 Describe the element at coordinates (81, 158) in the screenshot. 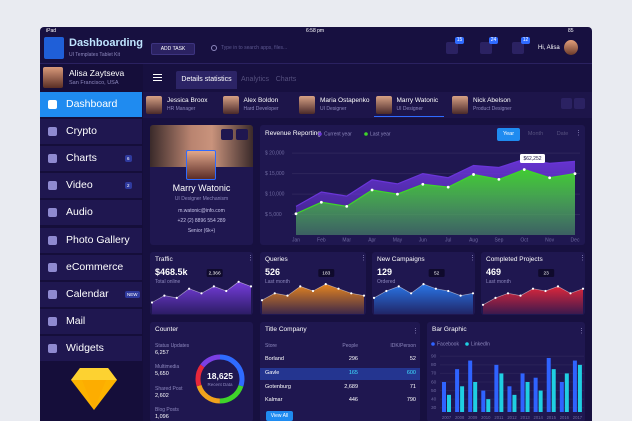

I see `menu-label: Charts` at that location.